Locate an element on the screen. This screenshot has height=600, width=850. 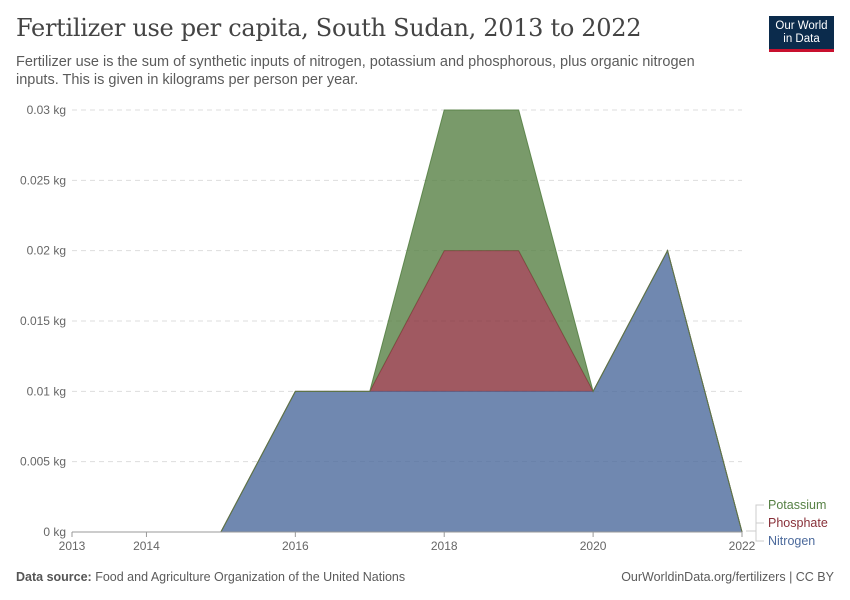
owid-logo: Our World in Data is located at coordinates (801, 34).